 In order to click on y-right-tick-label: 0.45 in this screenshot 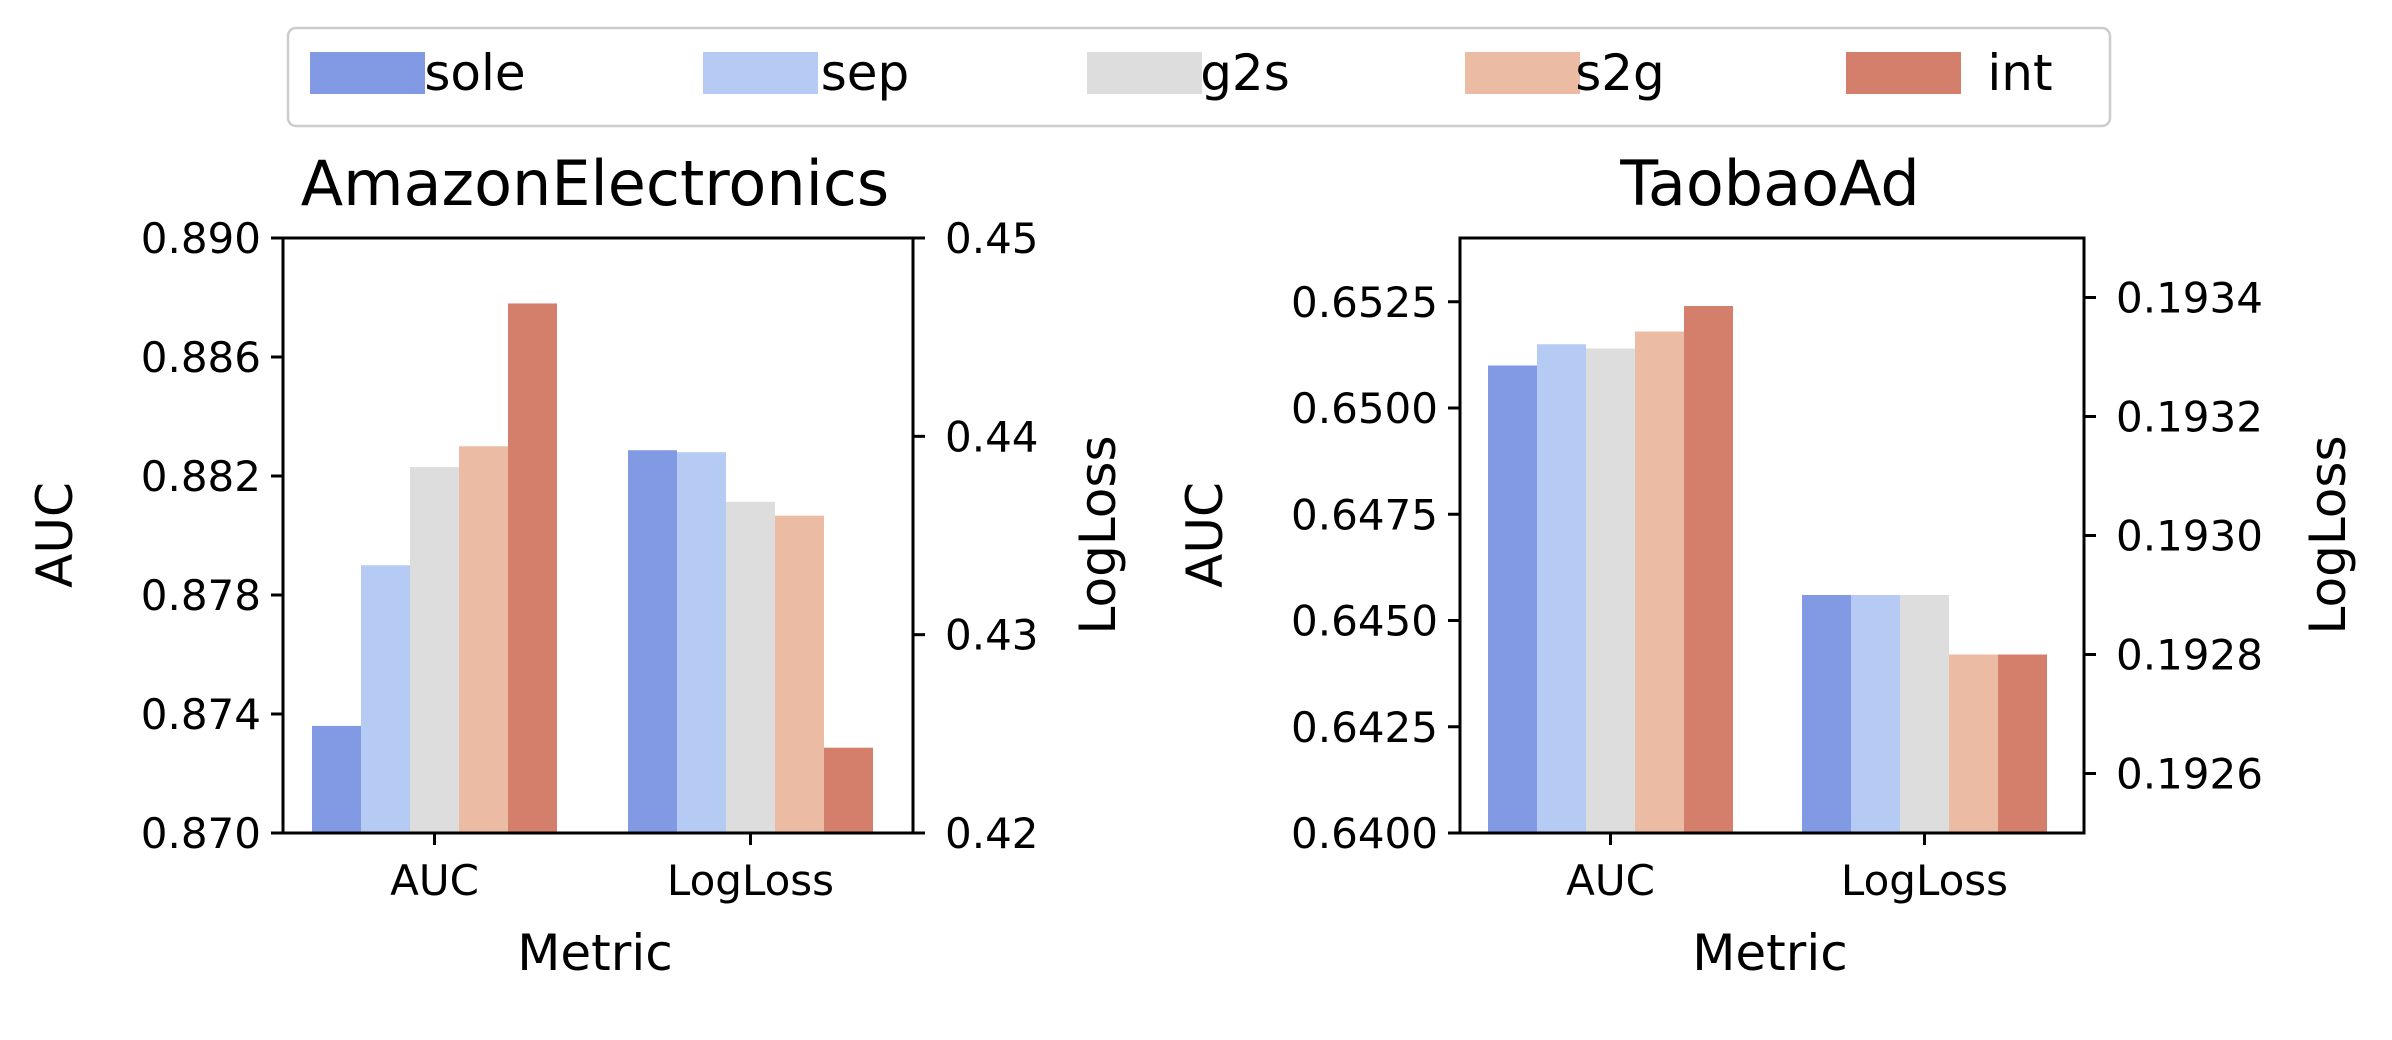, I will do `click(992, 238)`.